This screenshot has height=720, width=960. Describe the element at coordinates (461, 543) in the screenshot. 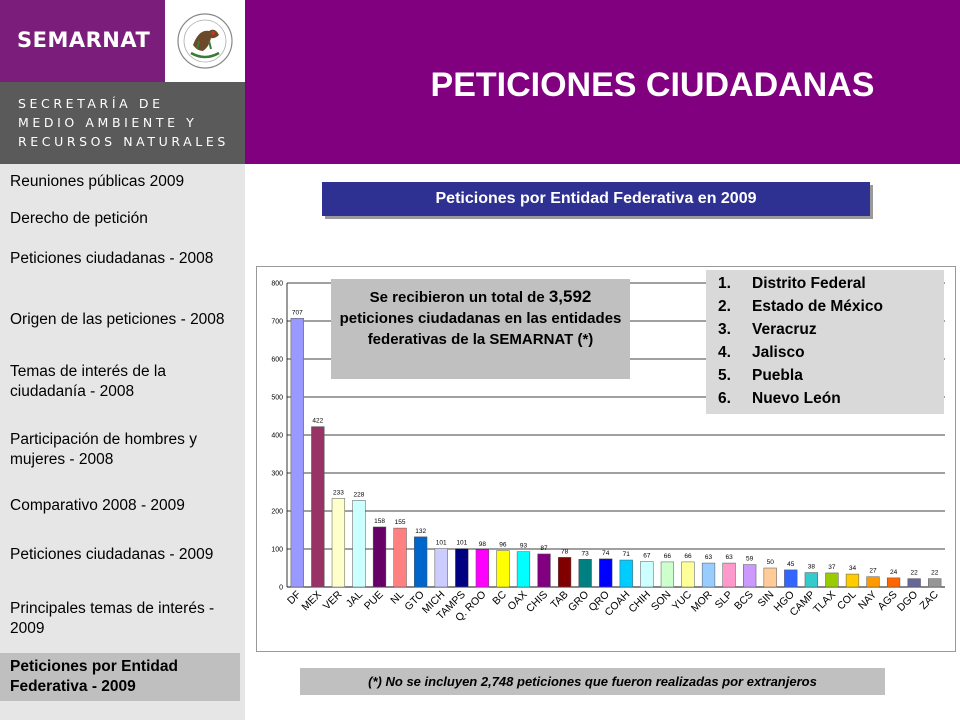

I see `data-label: 101` at that location.